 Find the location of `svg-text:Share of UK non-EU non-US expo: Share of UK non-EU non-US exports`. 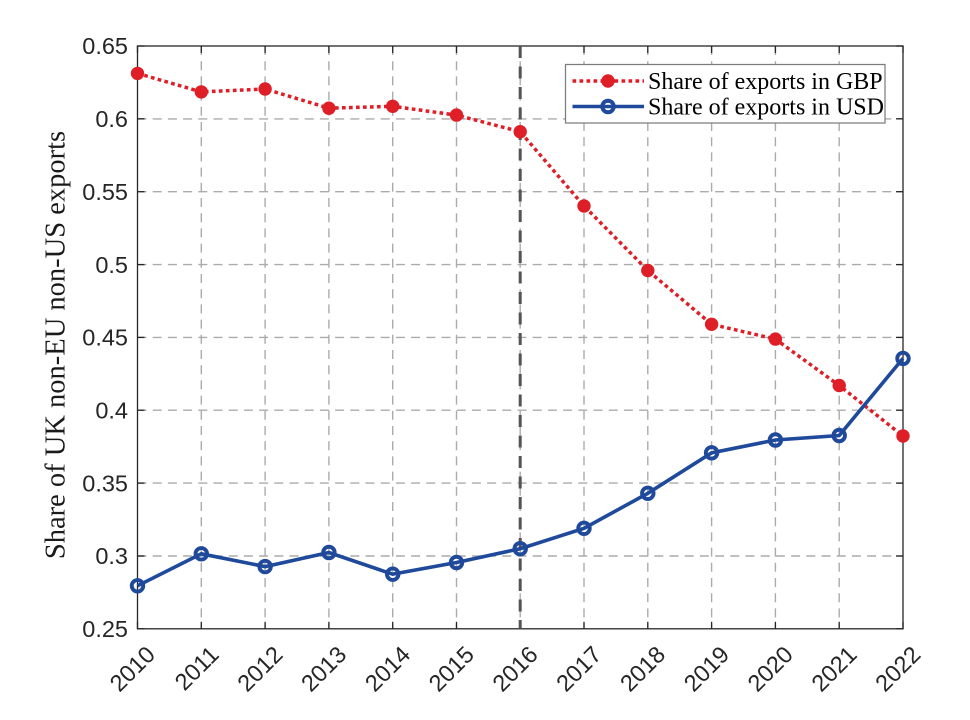

svg-text:Share of UK non-EU non-US expo: Share of UK non-EU non-US exports is located at coordinates (56, 345).